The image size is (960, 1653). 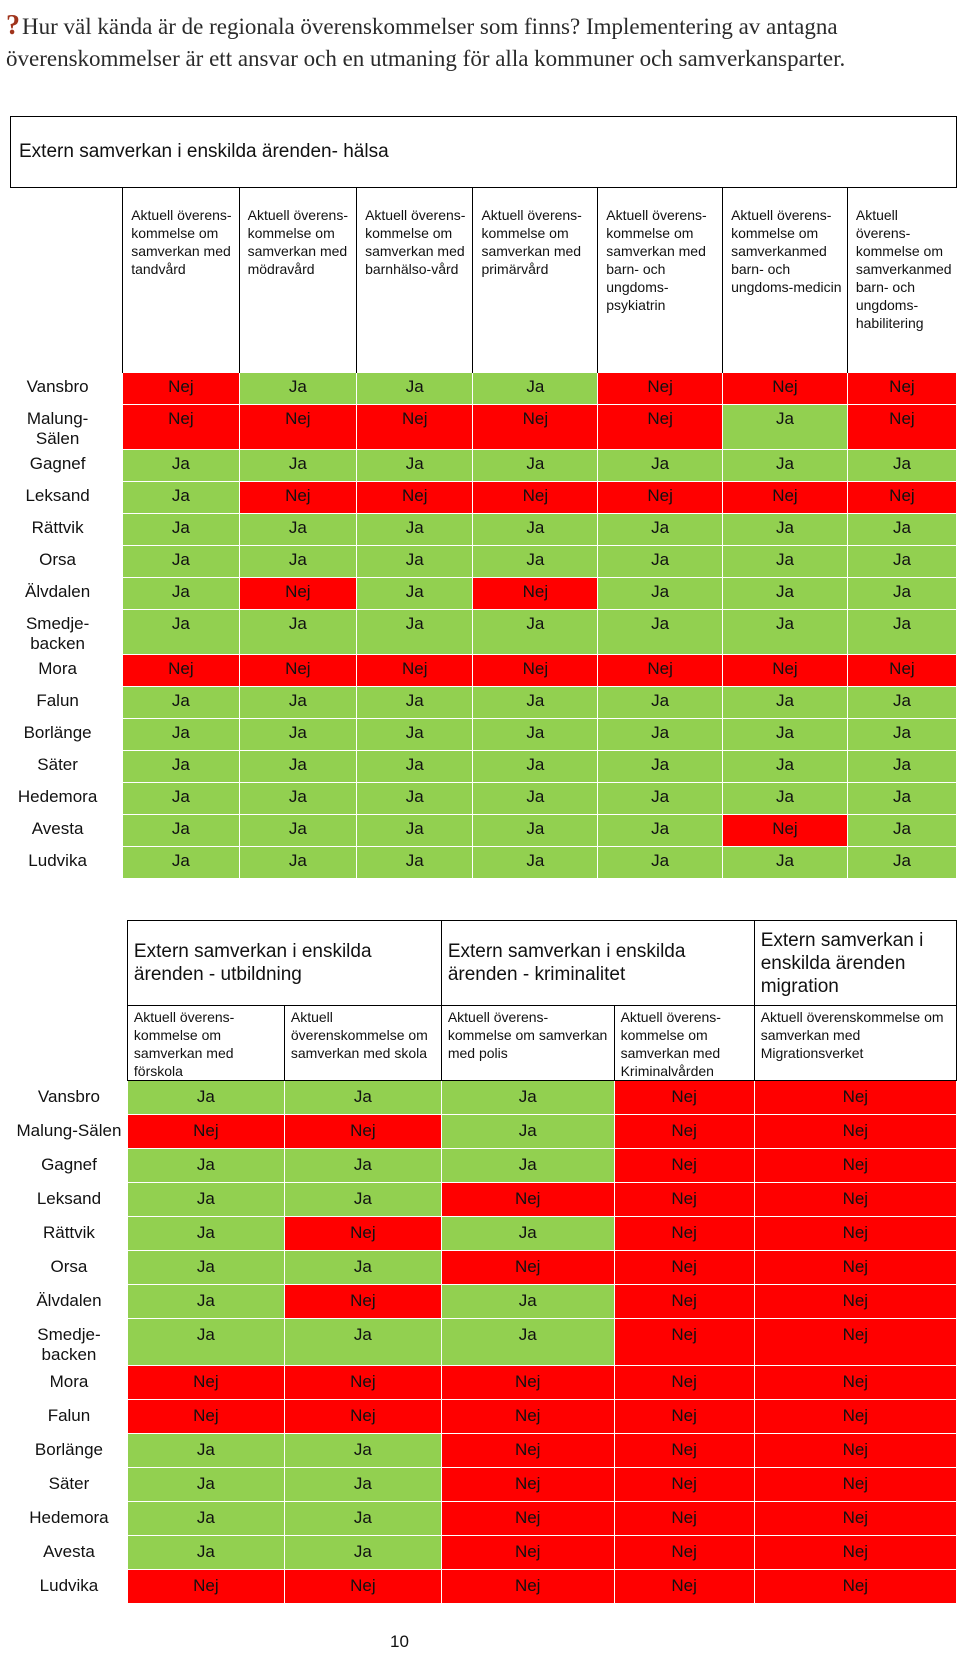 What do you see at coordinates (399, 1641) in the screenshot?
I see `page-number: 10` at bounding box center [399, 1641].